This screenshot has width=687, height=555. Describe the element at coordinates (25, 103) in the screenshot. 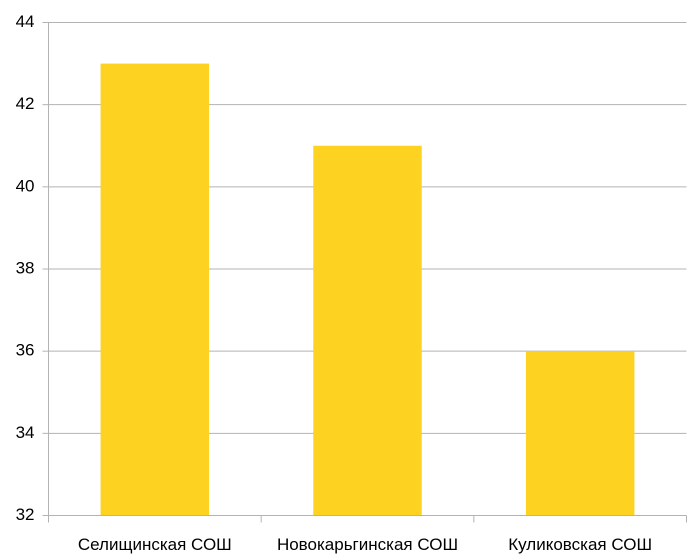

I see `y-tick-label: 42` at that location.